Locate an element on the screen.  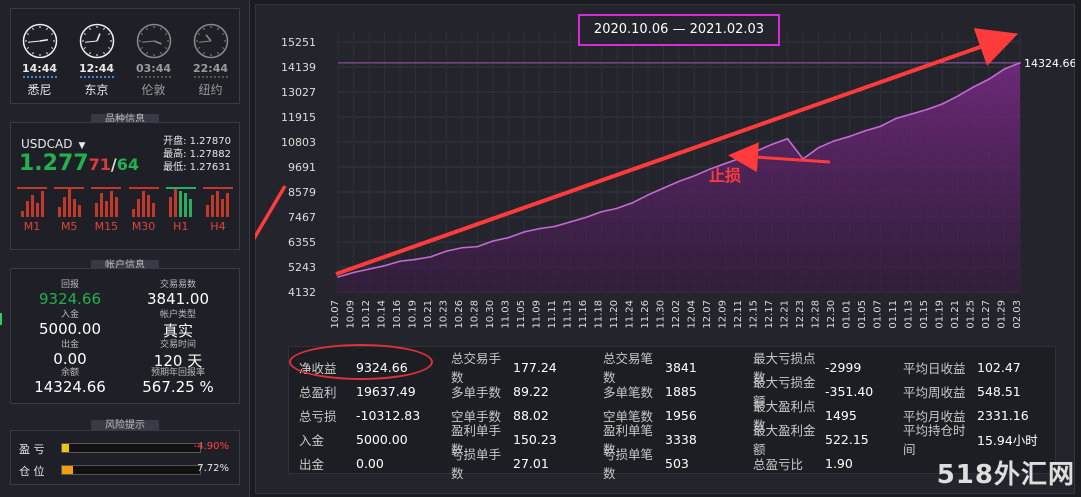
x-tick-label: 01.11 is located at coordinates (893, 314).